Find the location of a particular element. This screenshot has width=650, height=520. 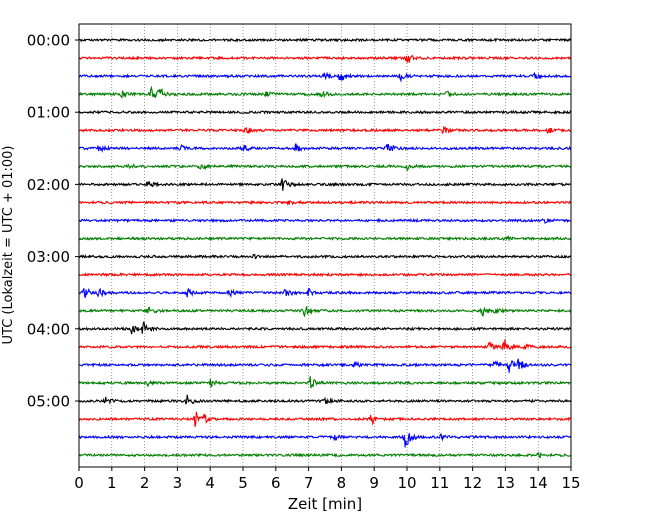

x-tick-label: 8 is located at coordinates (342, 483).